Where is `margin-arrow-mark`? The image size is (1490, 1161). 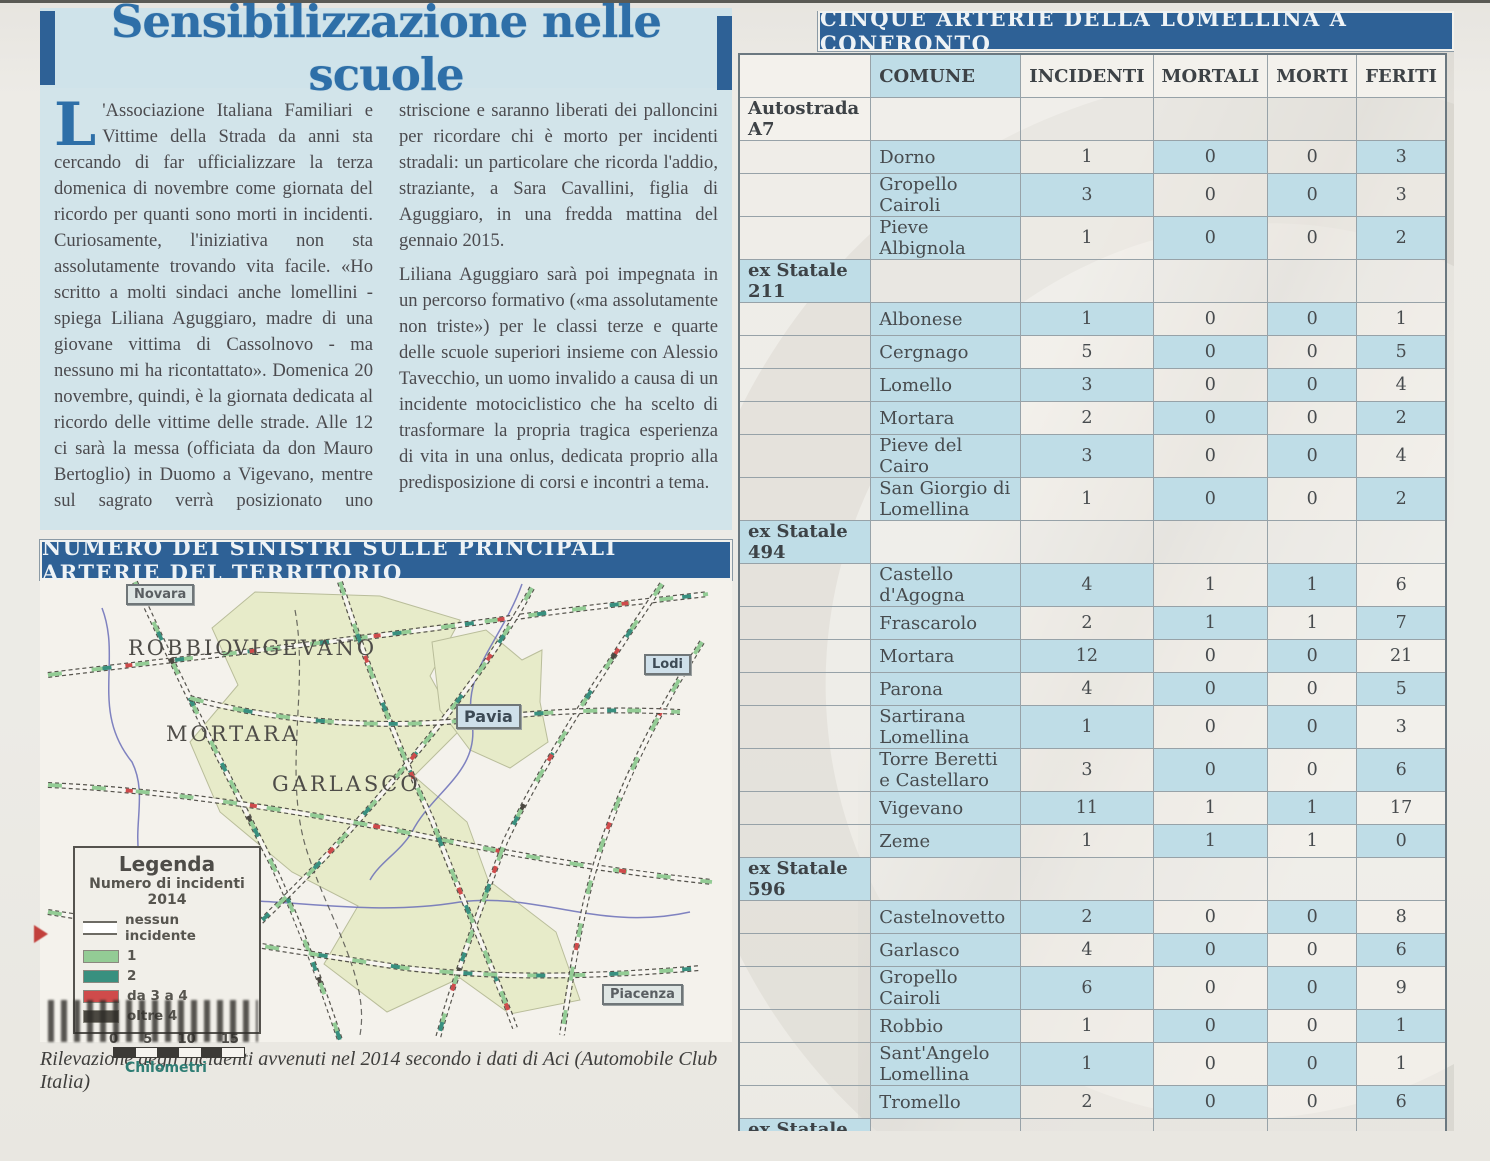 margin-arrow-mark is located at coordinates (41, 934).